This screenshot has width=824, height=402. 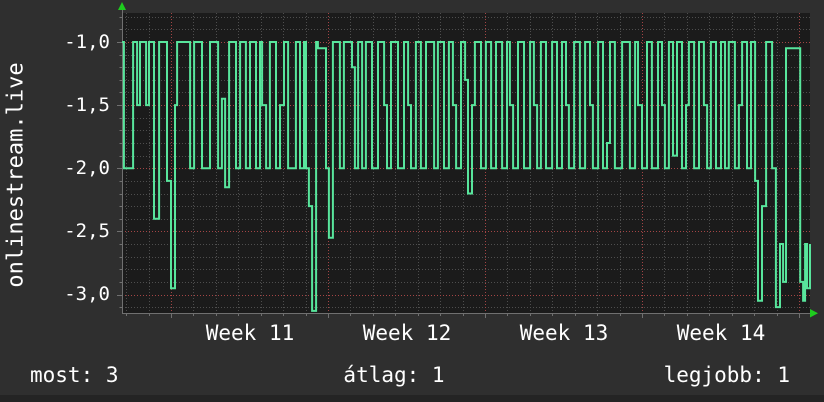 What do you see at coordinates (87, 294) in the screenshot?
I see `y-tick-label: -3,0` at bounding box center [87, 294].